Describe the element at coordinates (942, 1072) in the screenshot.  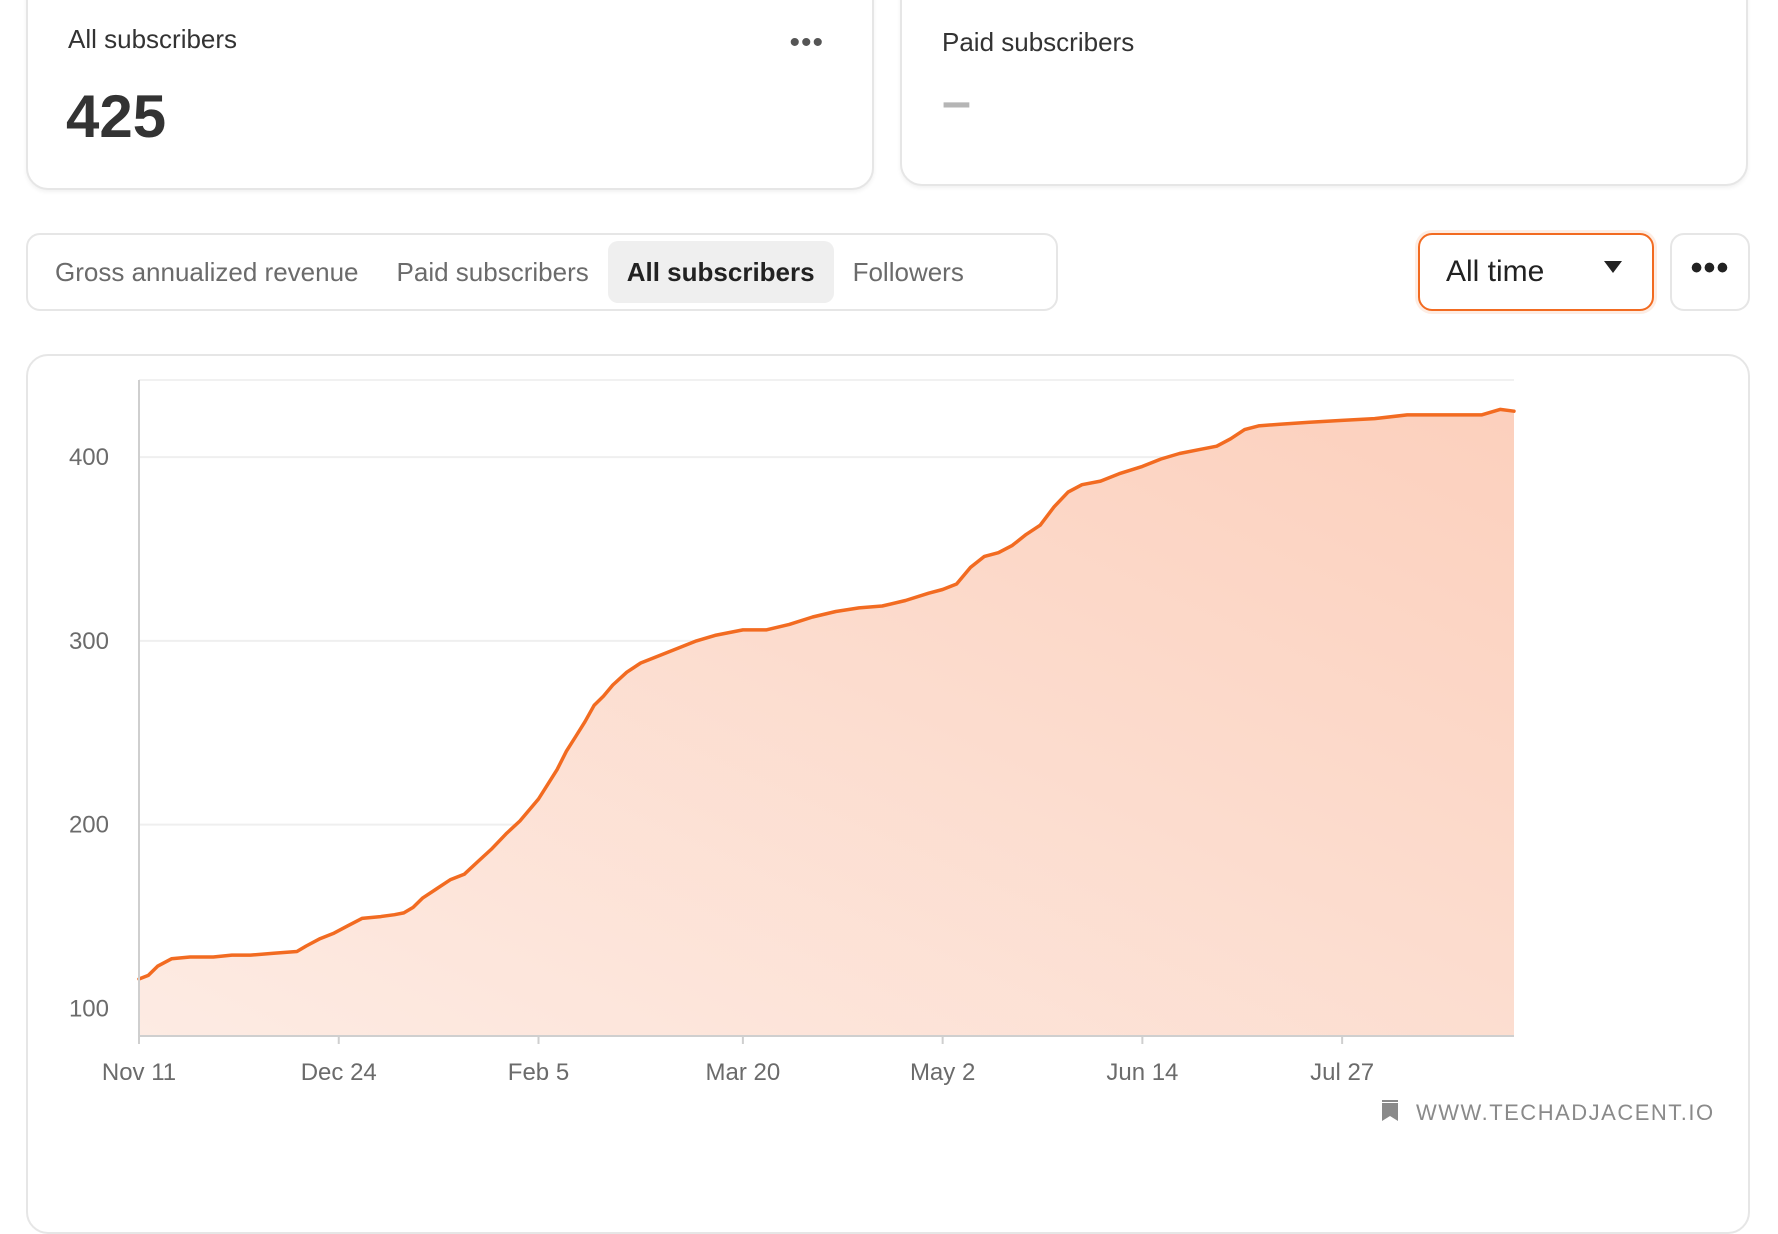
I see `x-tick-label-may-2: May 2` at that location.